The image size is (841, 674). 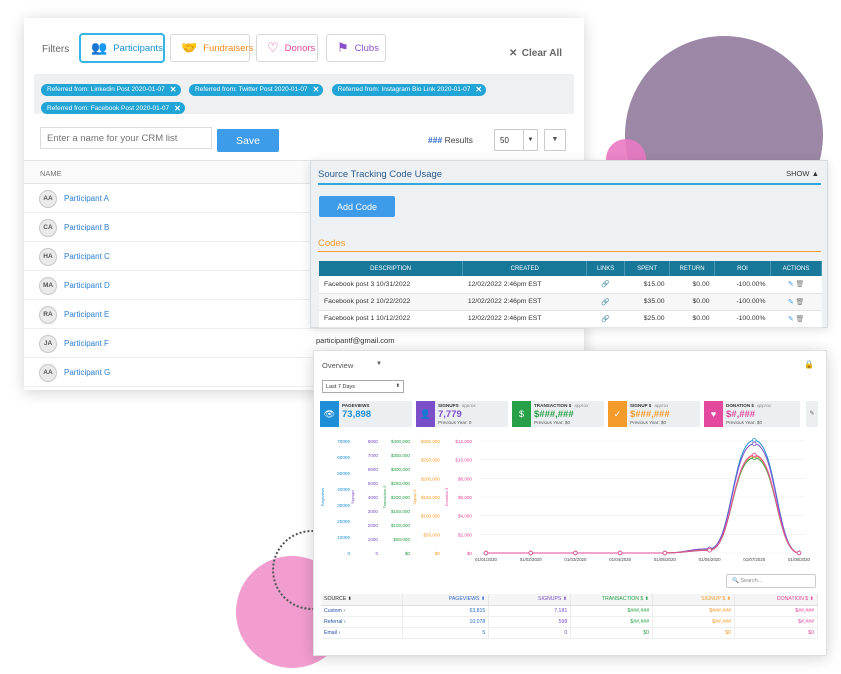 I want to click on participant-name-link: Participant B, so click(x=87, y=227).